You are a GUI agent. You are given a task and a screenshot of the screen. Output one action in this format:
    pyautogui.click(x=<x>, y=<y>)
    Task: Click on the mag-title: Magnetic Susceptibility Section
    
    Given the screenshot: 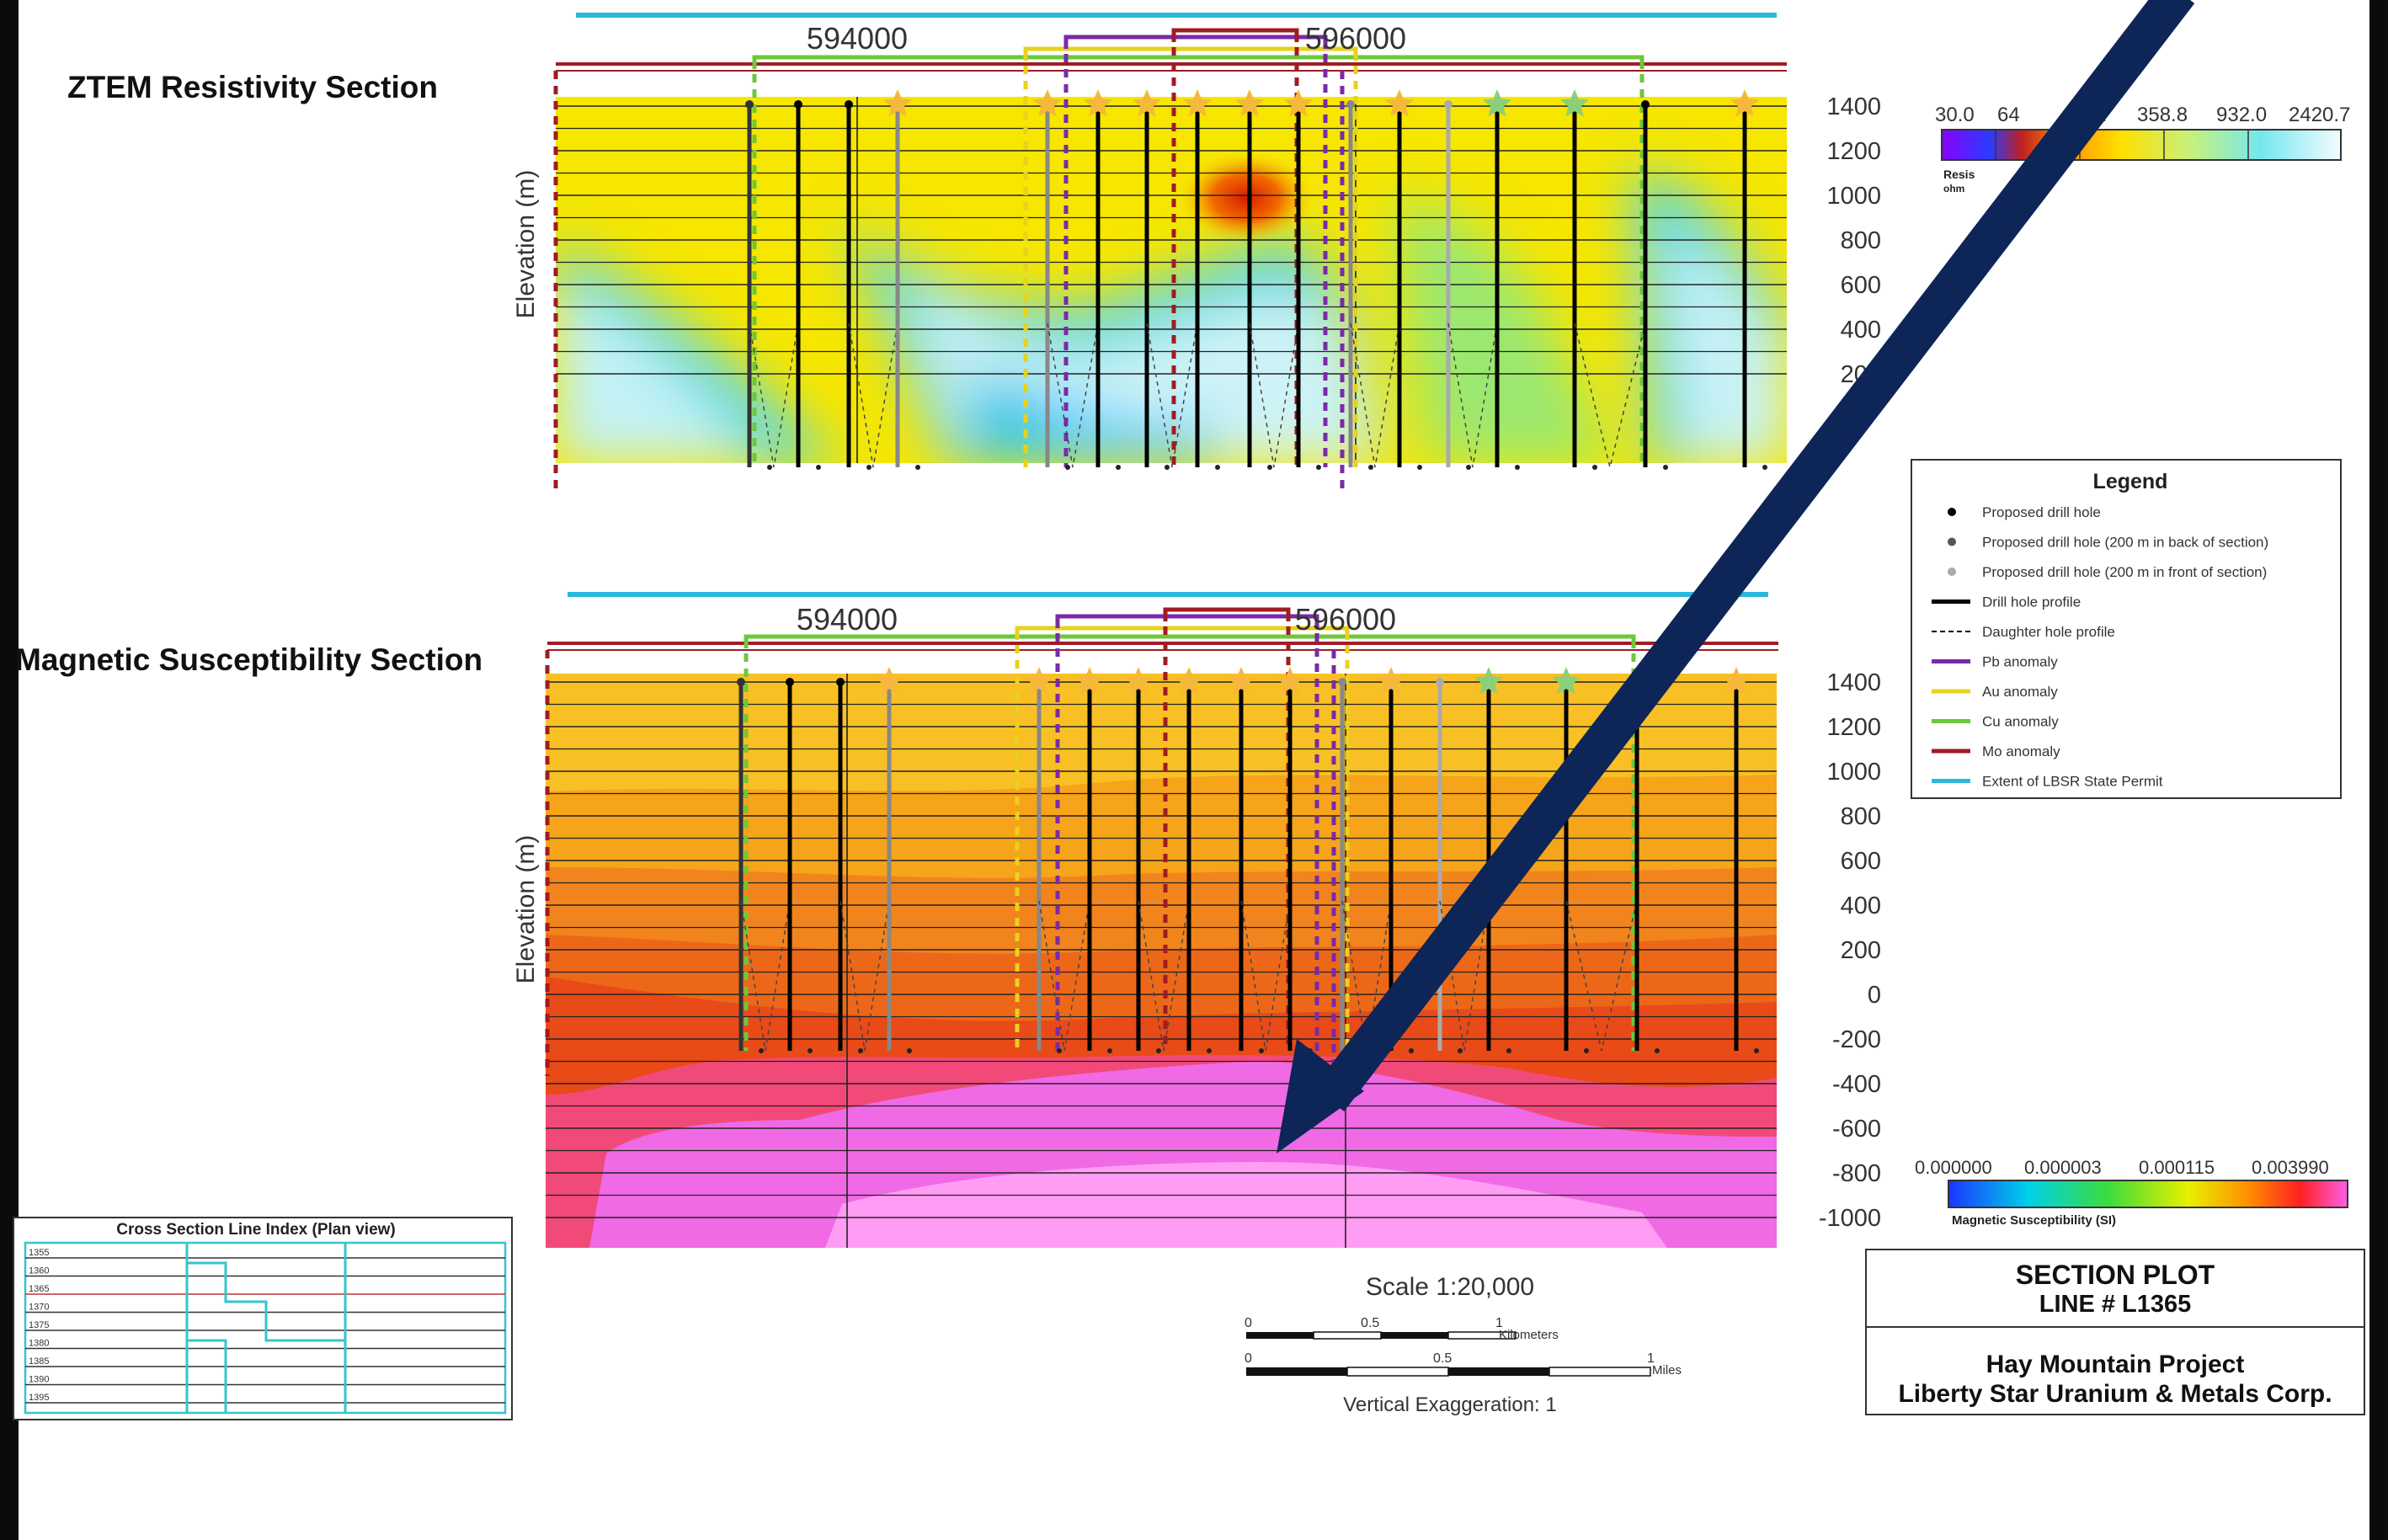 What is the action you would take?
    pyautogui.click(x=249, y=659)
    